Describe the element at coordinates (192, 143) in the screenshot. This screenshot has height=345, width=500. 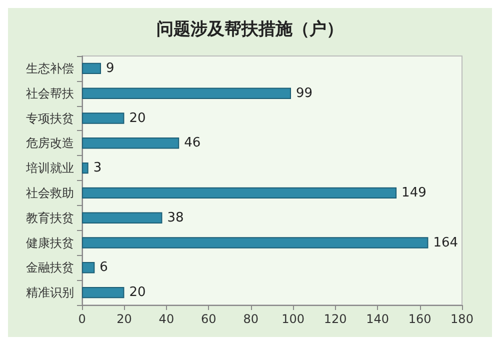
I see `data-label: 46` at that location.